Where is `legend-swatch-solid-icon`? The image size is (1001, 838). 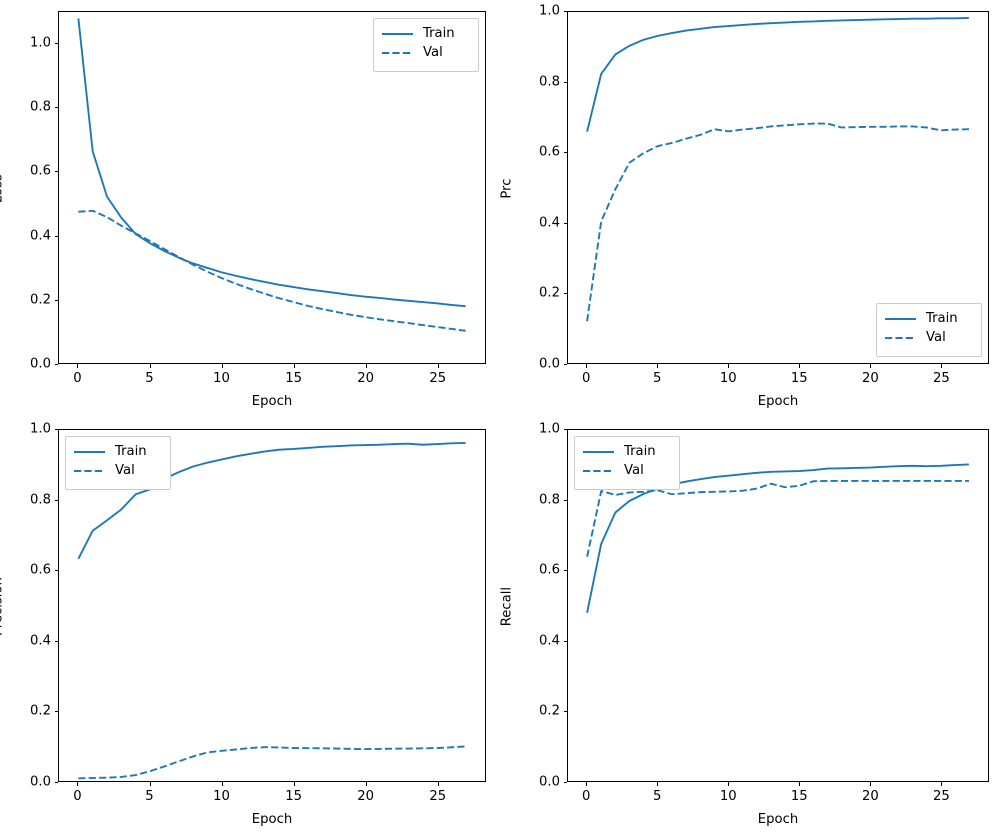
legend-swatch-solid-icon is located at coordinates (598, 452).